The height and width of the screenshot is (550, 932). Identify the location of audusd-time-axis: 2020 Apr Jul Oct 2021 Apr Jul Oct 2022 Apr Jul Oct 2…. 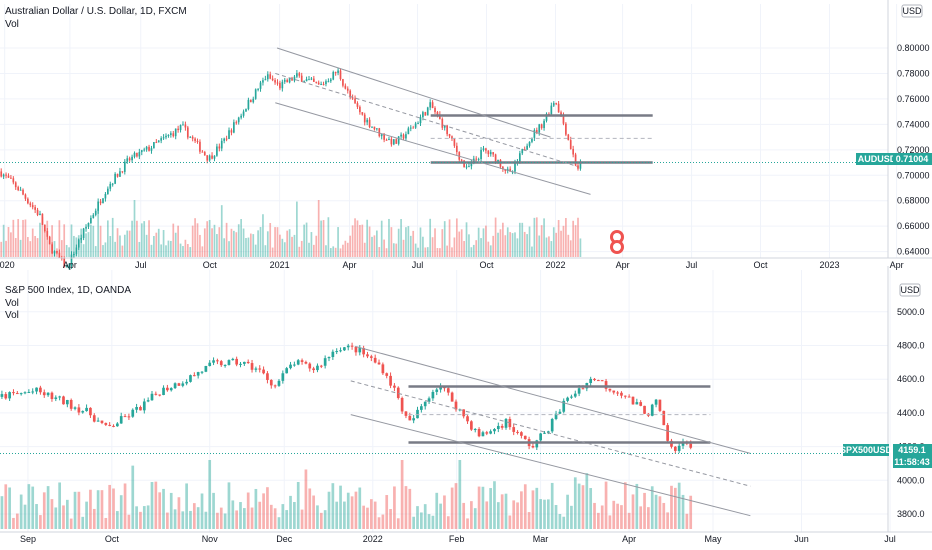
(466, 263).